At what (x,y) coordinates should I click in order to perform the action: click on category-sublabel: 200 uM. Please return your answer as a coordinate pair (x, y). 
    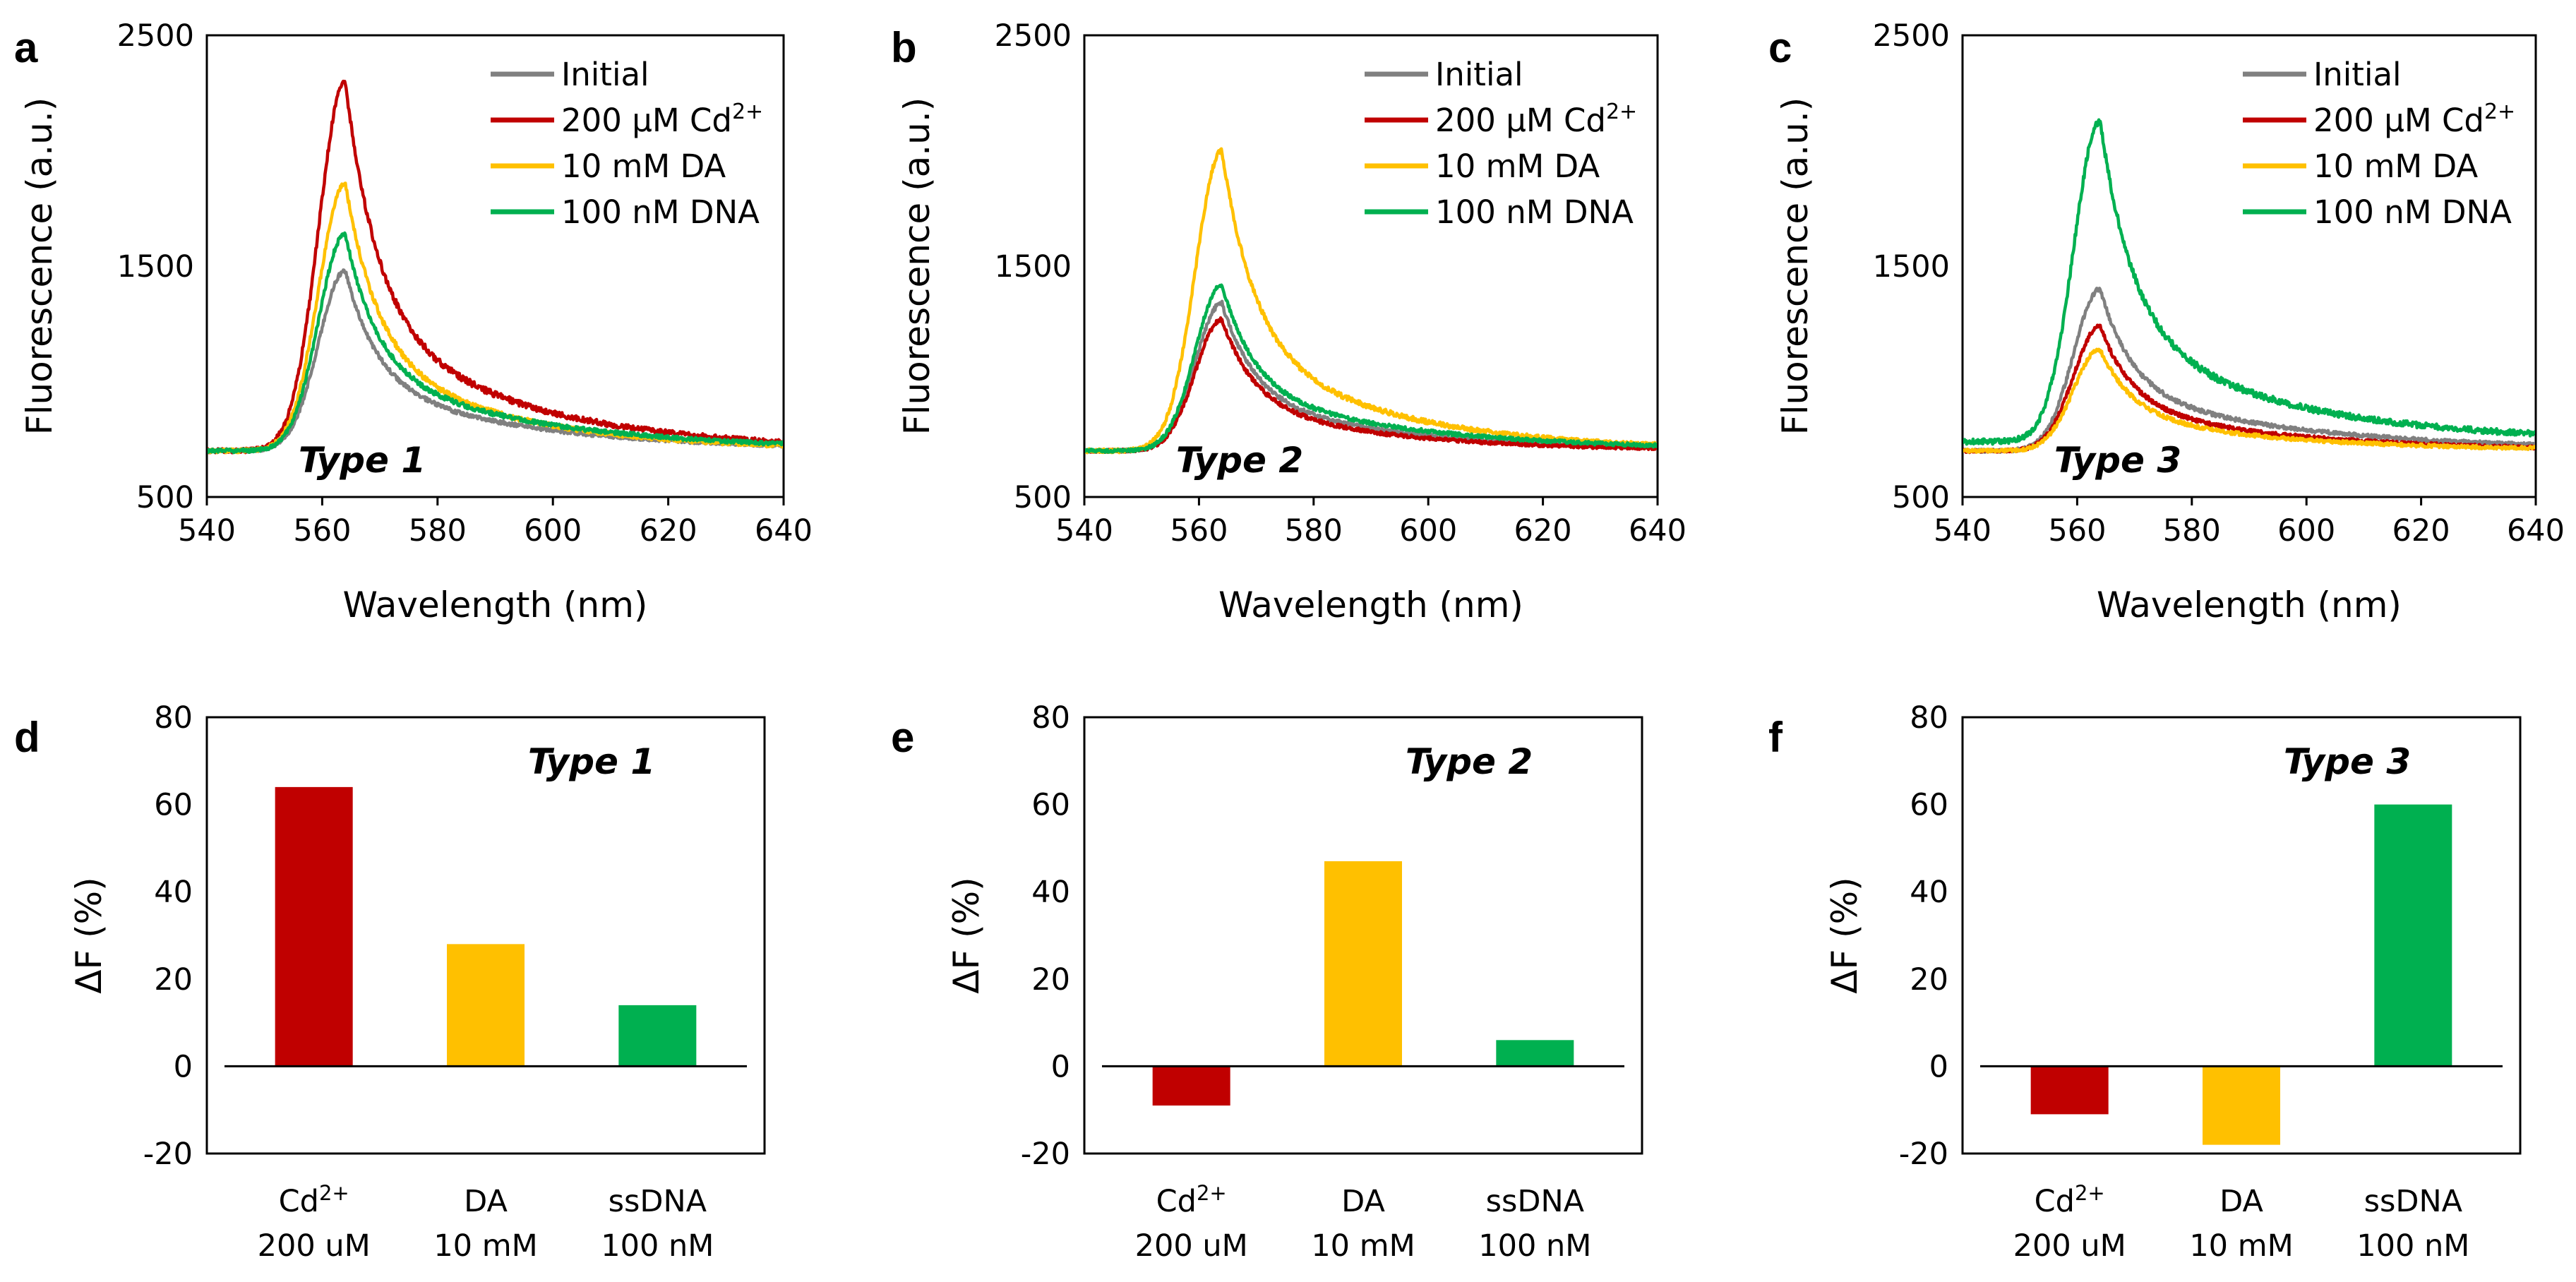
    Looking at the image, I should click on (1191, 1246).